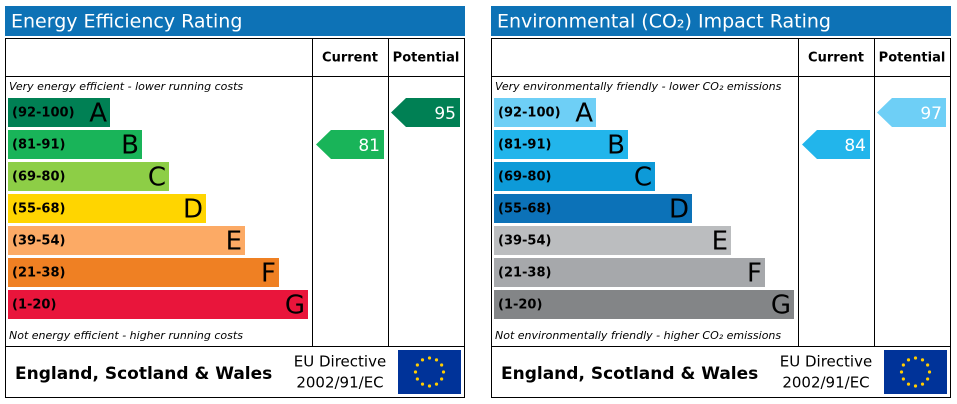 This screenshot has height=404, width=957. Describe the element at coordinates (126, 22) in the screenshot. I see `panel-title: Energy Efficiency Rating` at that location.